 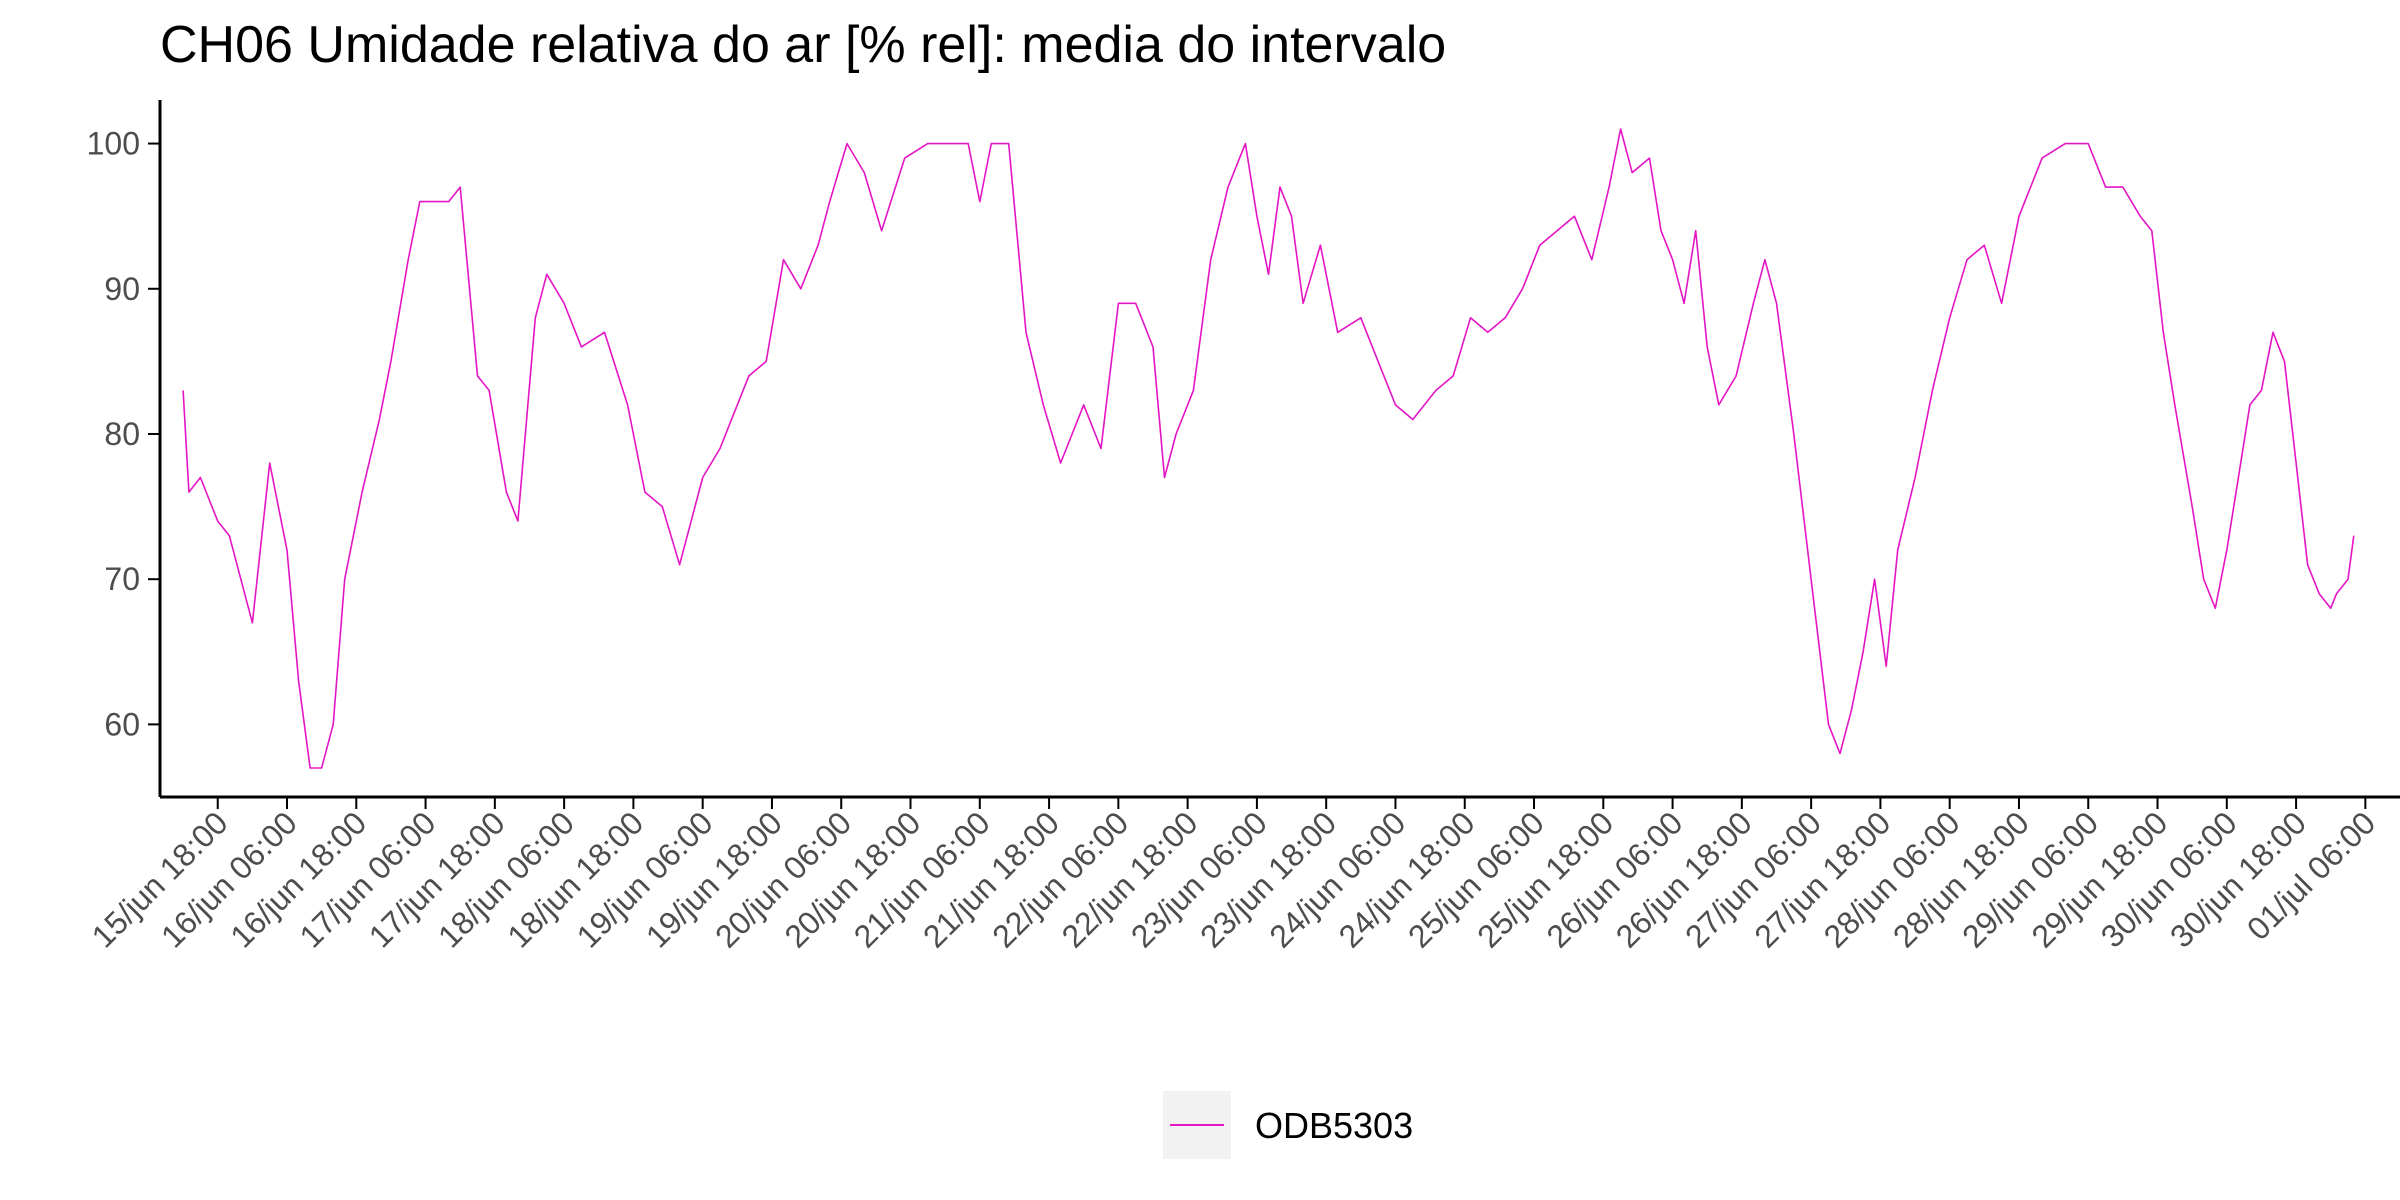 I want to click on y-tick-label: 80, so click(x=122, y=434).